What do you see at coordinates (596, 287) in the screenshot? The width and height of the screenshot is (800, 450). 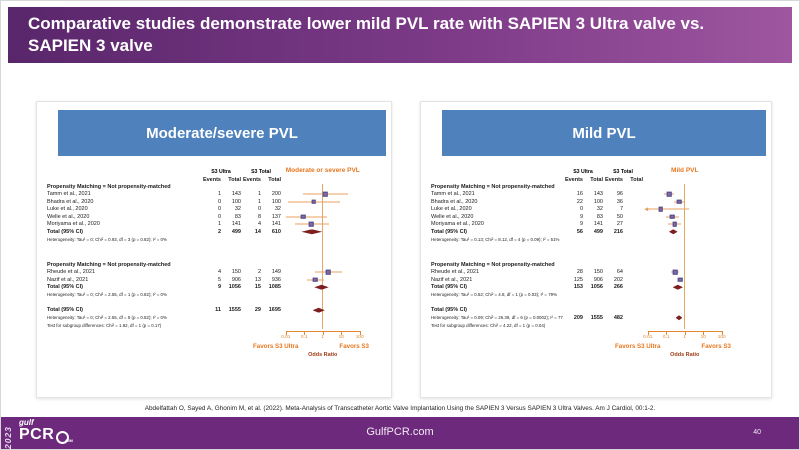 I see `count-cell: 1056` at bounding box center [596, 287].